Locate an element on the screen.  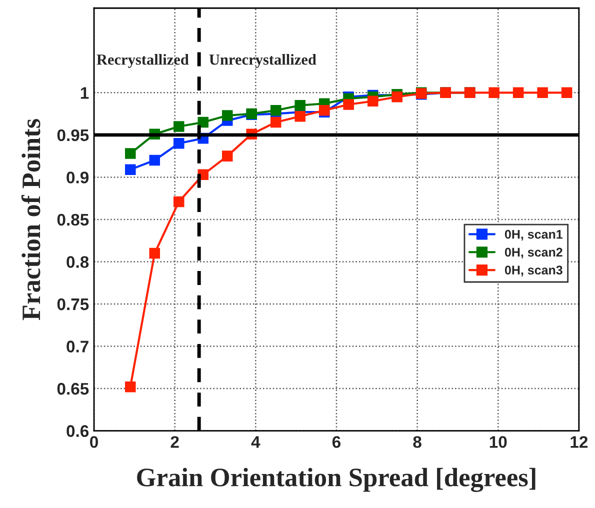
y-tick-label: 0.8 is located at coordinates (77, 262).